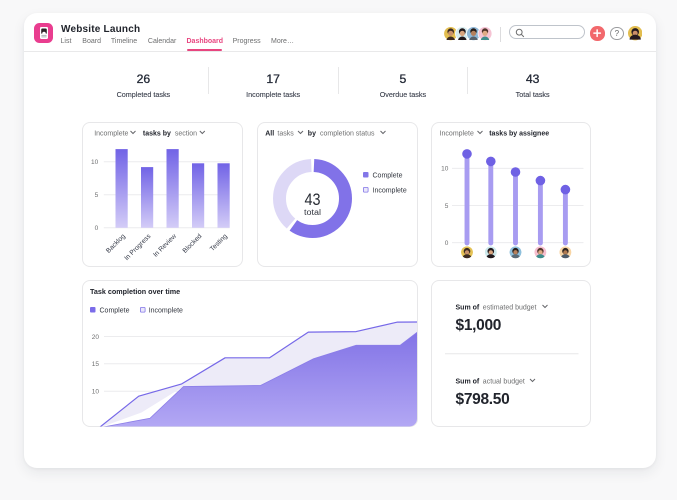  What do you see at coordinates (347, 134) in the screenshot?
I see `svg-text: completion status` at bounding box center [347, 134].